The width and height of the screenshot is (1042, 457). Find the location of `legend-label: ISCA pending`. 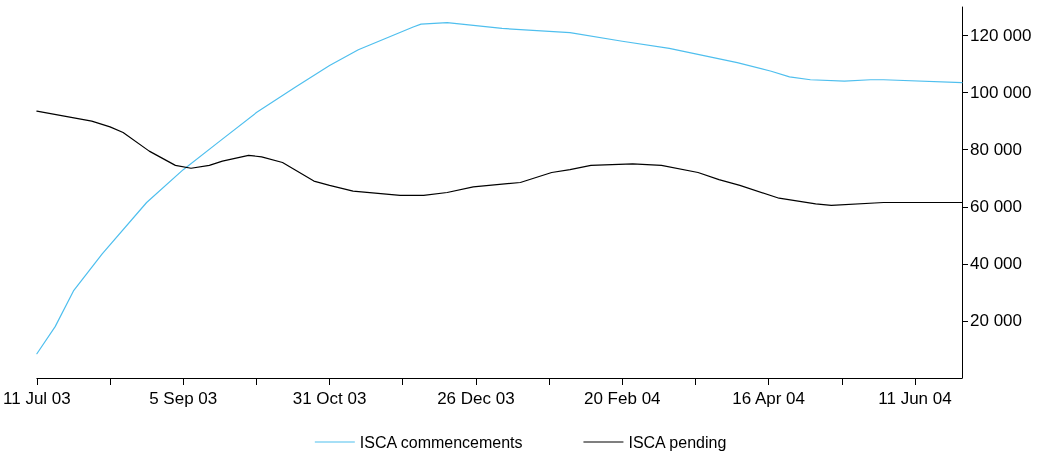

legend-label: ISCA pending is located at coordinates (677, 442).